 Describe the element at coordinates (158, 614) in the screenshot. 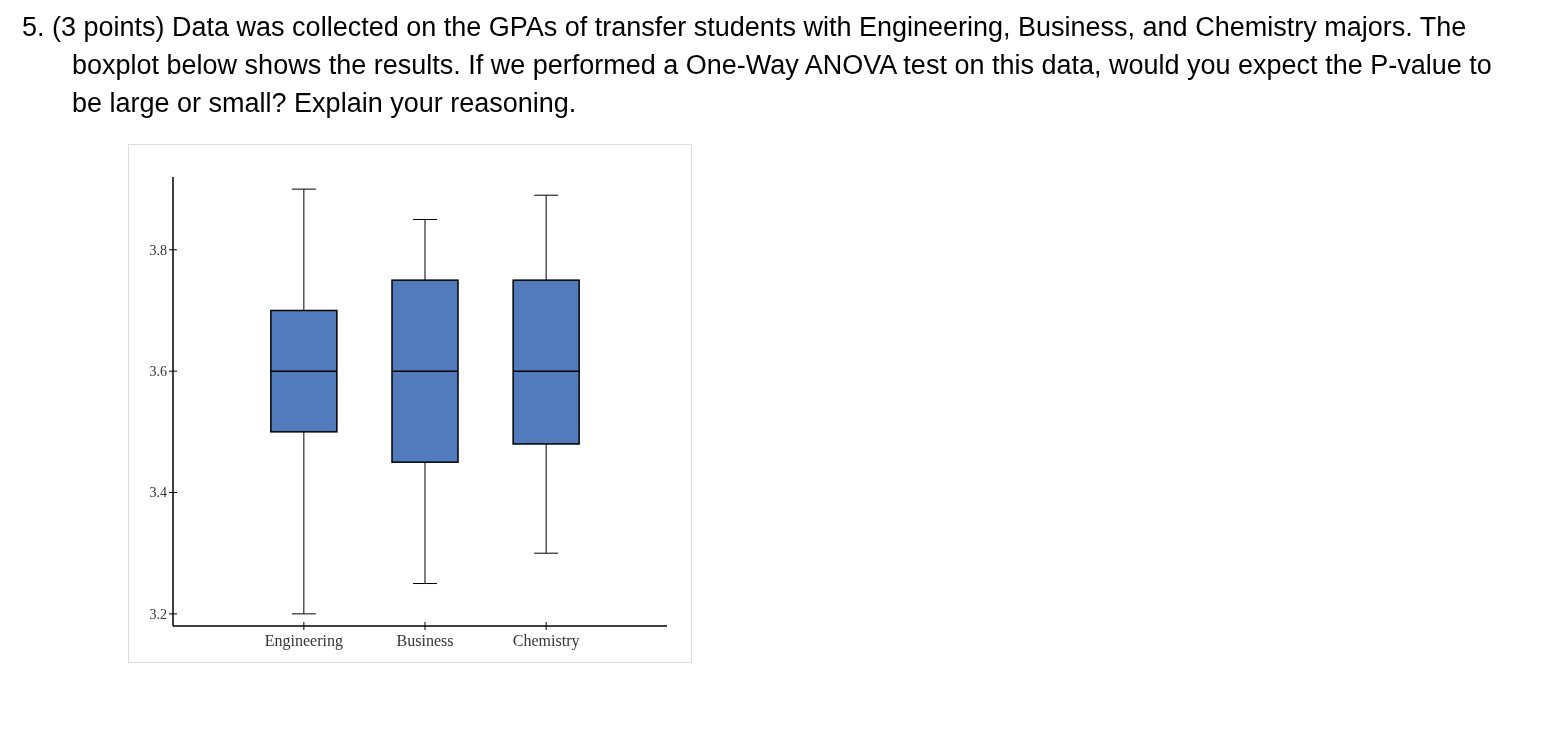

I see `y-tick-label: 3.2` at that location.